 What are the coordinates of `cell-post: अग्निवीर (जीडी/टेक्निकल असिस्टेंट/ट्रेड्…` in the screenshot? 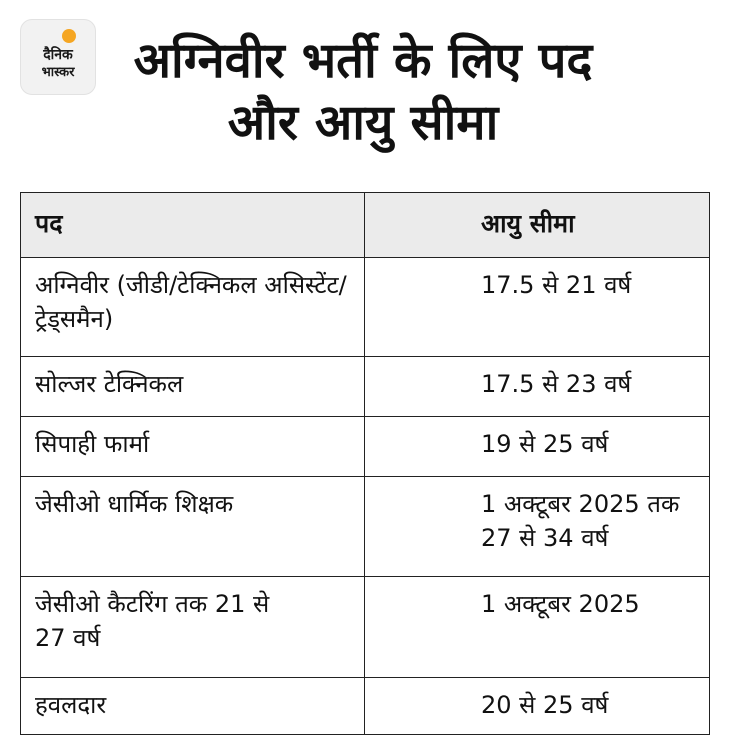 It's located at (191, 302).